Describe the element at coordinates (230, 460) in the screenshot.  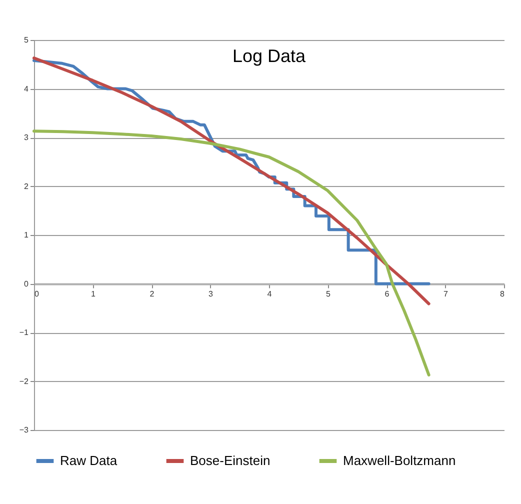
I see `legend-label: Bose-Einstein` at that location.